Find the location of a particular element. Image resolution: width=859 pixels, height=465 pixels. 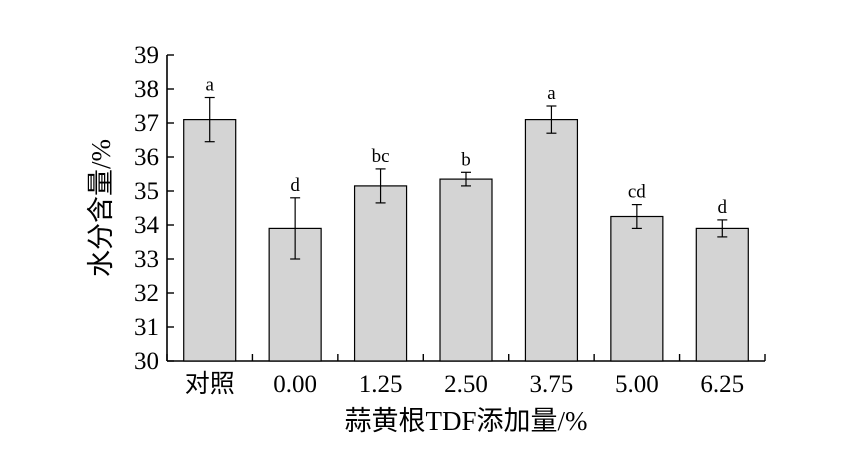

y-ticks: 30 31 32 33 34 35 36 37 38 39 is located at coordinates (154, 208).